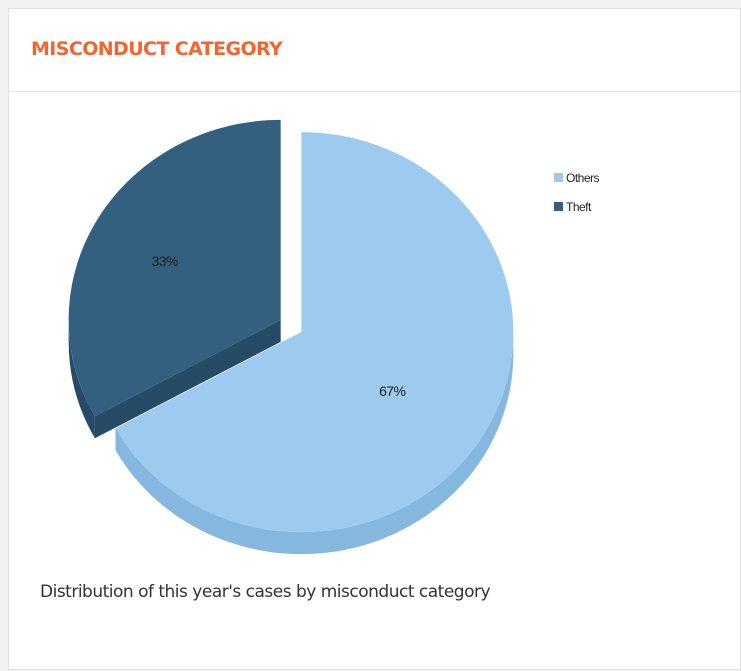 This screenshot has height=671, width=741. What do you see at coordinates (187, 379) in the screenshot?
I see `pie-wall-theft` at bounding box center [187, 379].